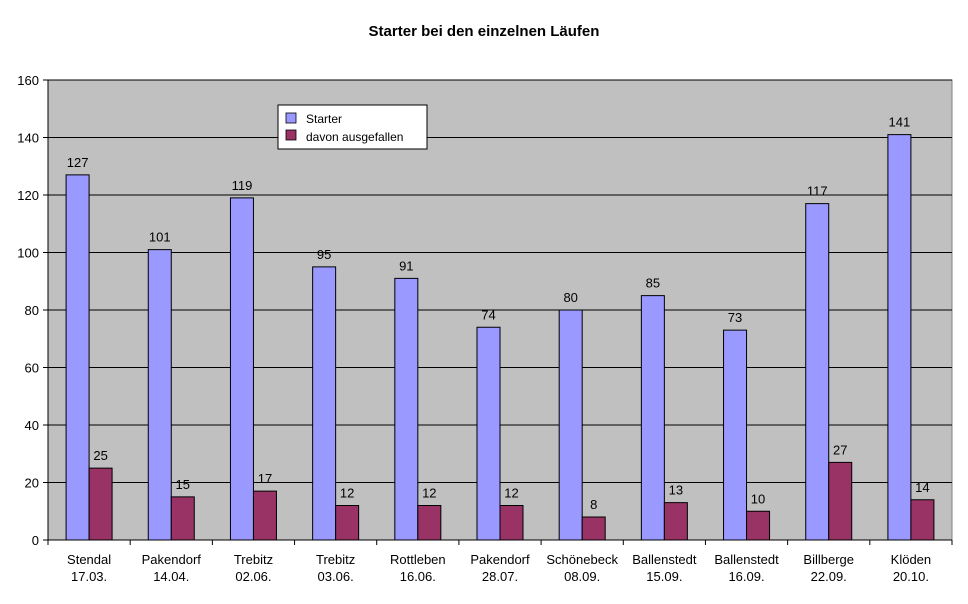  I want to click on data-label-ausgefallen: 17, so click(265, 478).